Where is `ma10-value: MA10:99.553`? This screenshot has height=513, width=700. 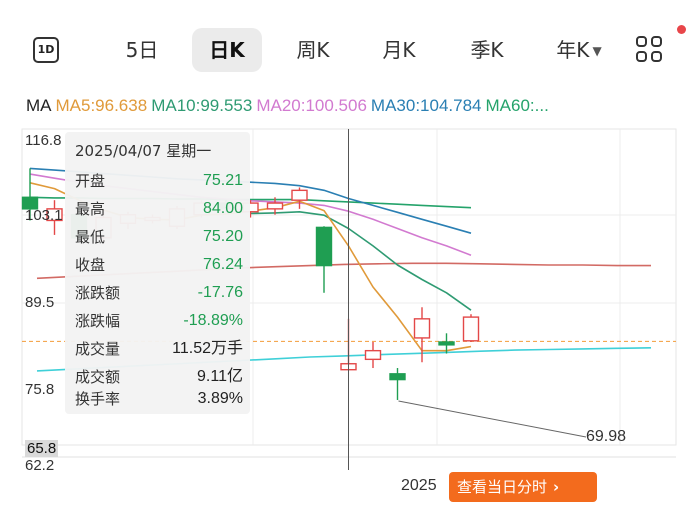 ma10-value: MA10:99.553 is located at coordinates (202, 105).